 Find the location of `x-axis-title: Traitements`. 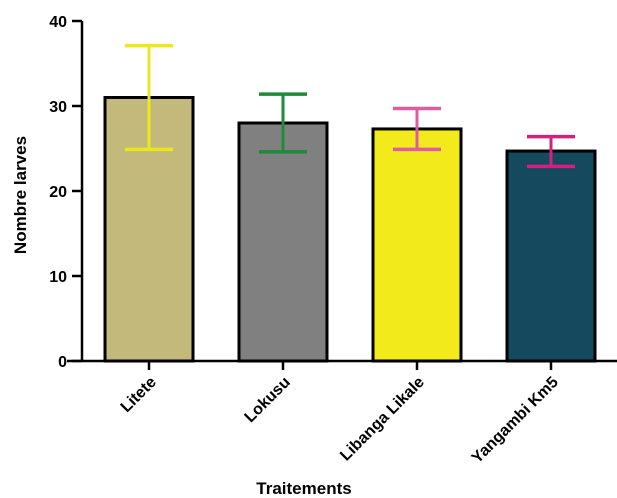

x-axis-title: Traitements is located at coordinates (303, 488).